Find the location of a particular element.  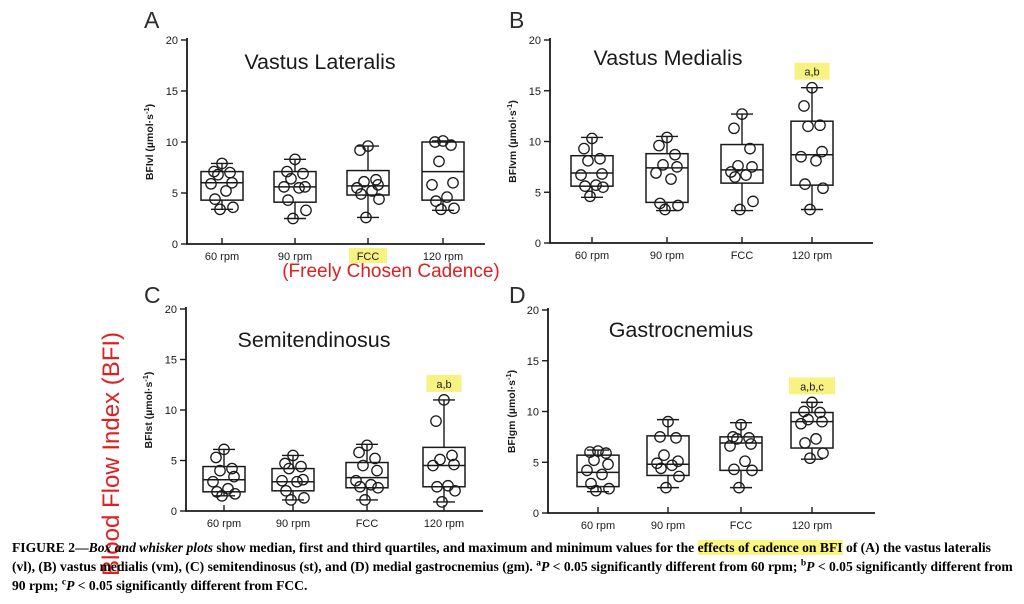

significance-label: a,b,c is located at coordinates (812, 387).